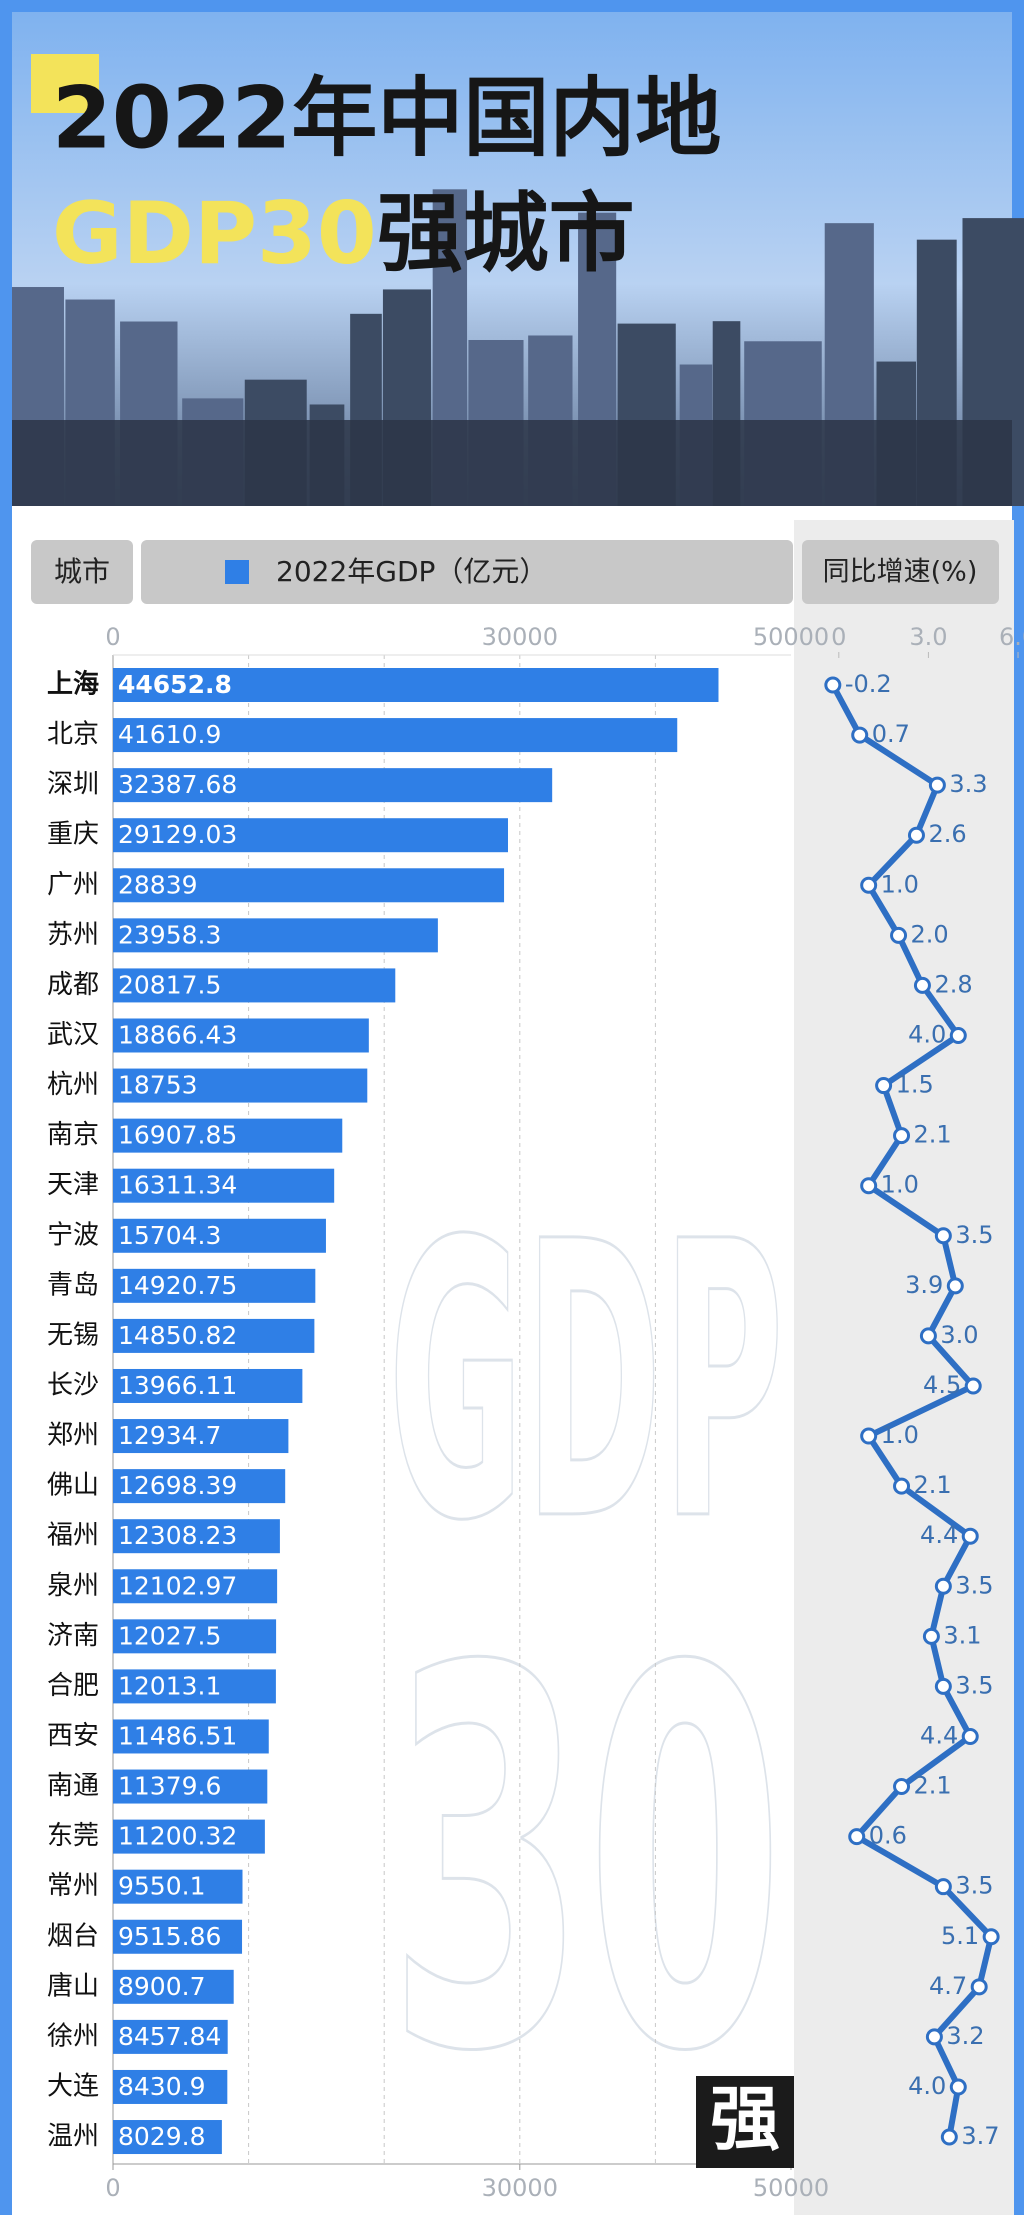  I want to click on growth-label: 5.1, so click(960, 1936).